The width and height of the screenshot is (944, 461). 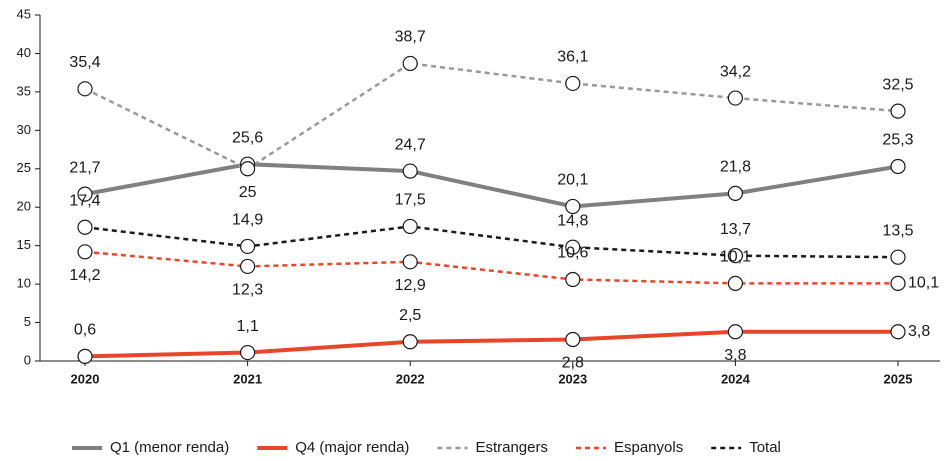 I want to click on data-label: 13,5, so click(x=897, y=230).